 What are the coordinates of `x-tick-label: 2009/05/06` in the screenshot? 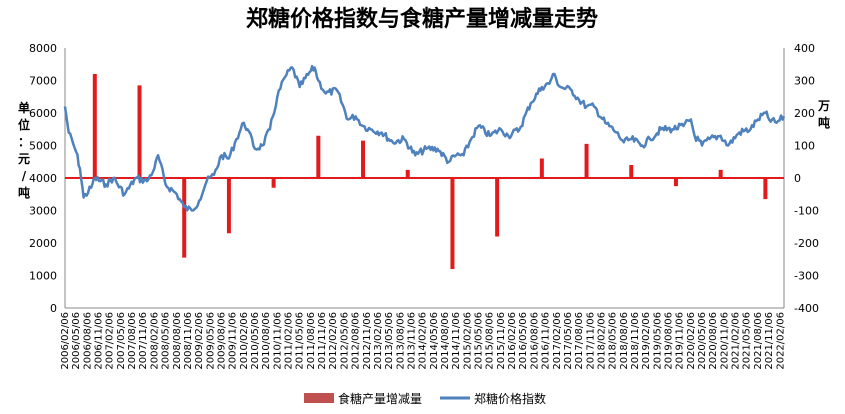 It's located at (210, 341).